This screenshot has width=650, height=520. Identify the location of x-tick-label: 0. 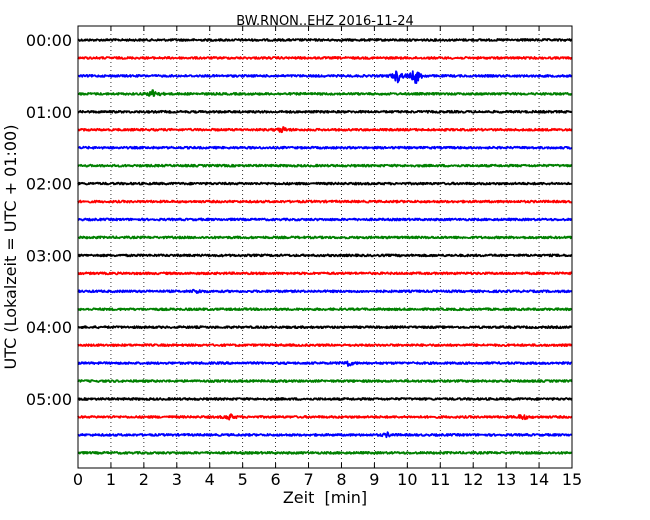
(78, 479).